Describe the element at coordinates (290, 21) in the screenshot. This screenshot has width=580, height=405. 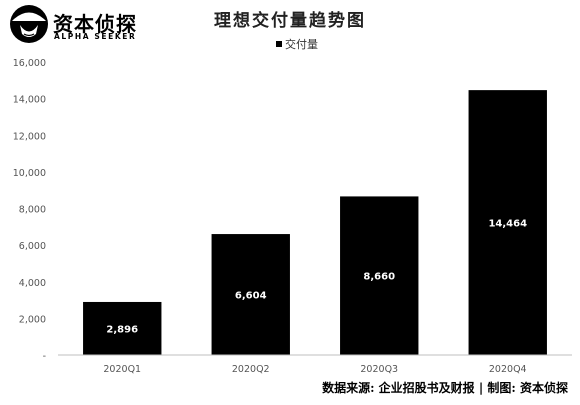
I see `chart-title: 理想交付量趋势图` at that location.